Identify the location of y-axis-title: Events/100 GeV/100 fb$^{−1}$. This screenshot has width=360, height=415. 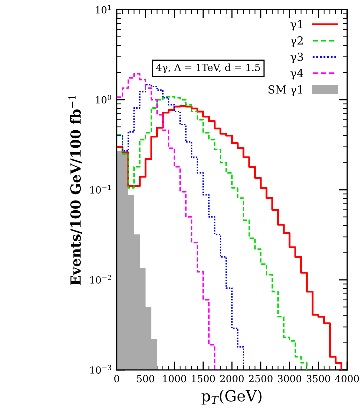
(75, 191).